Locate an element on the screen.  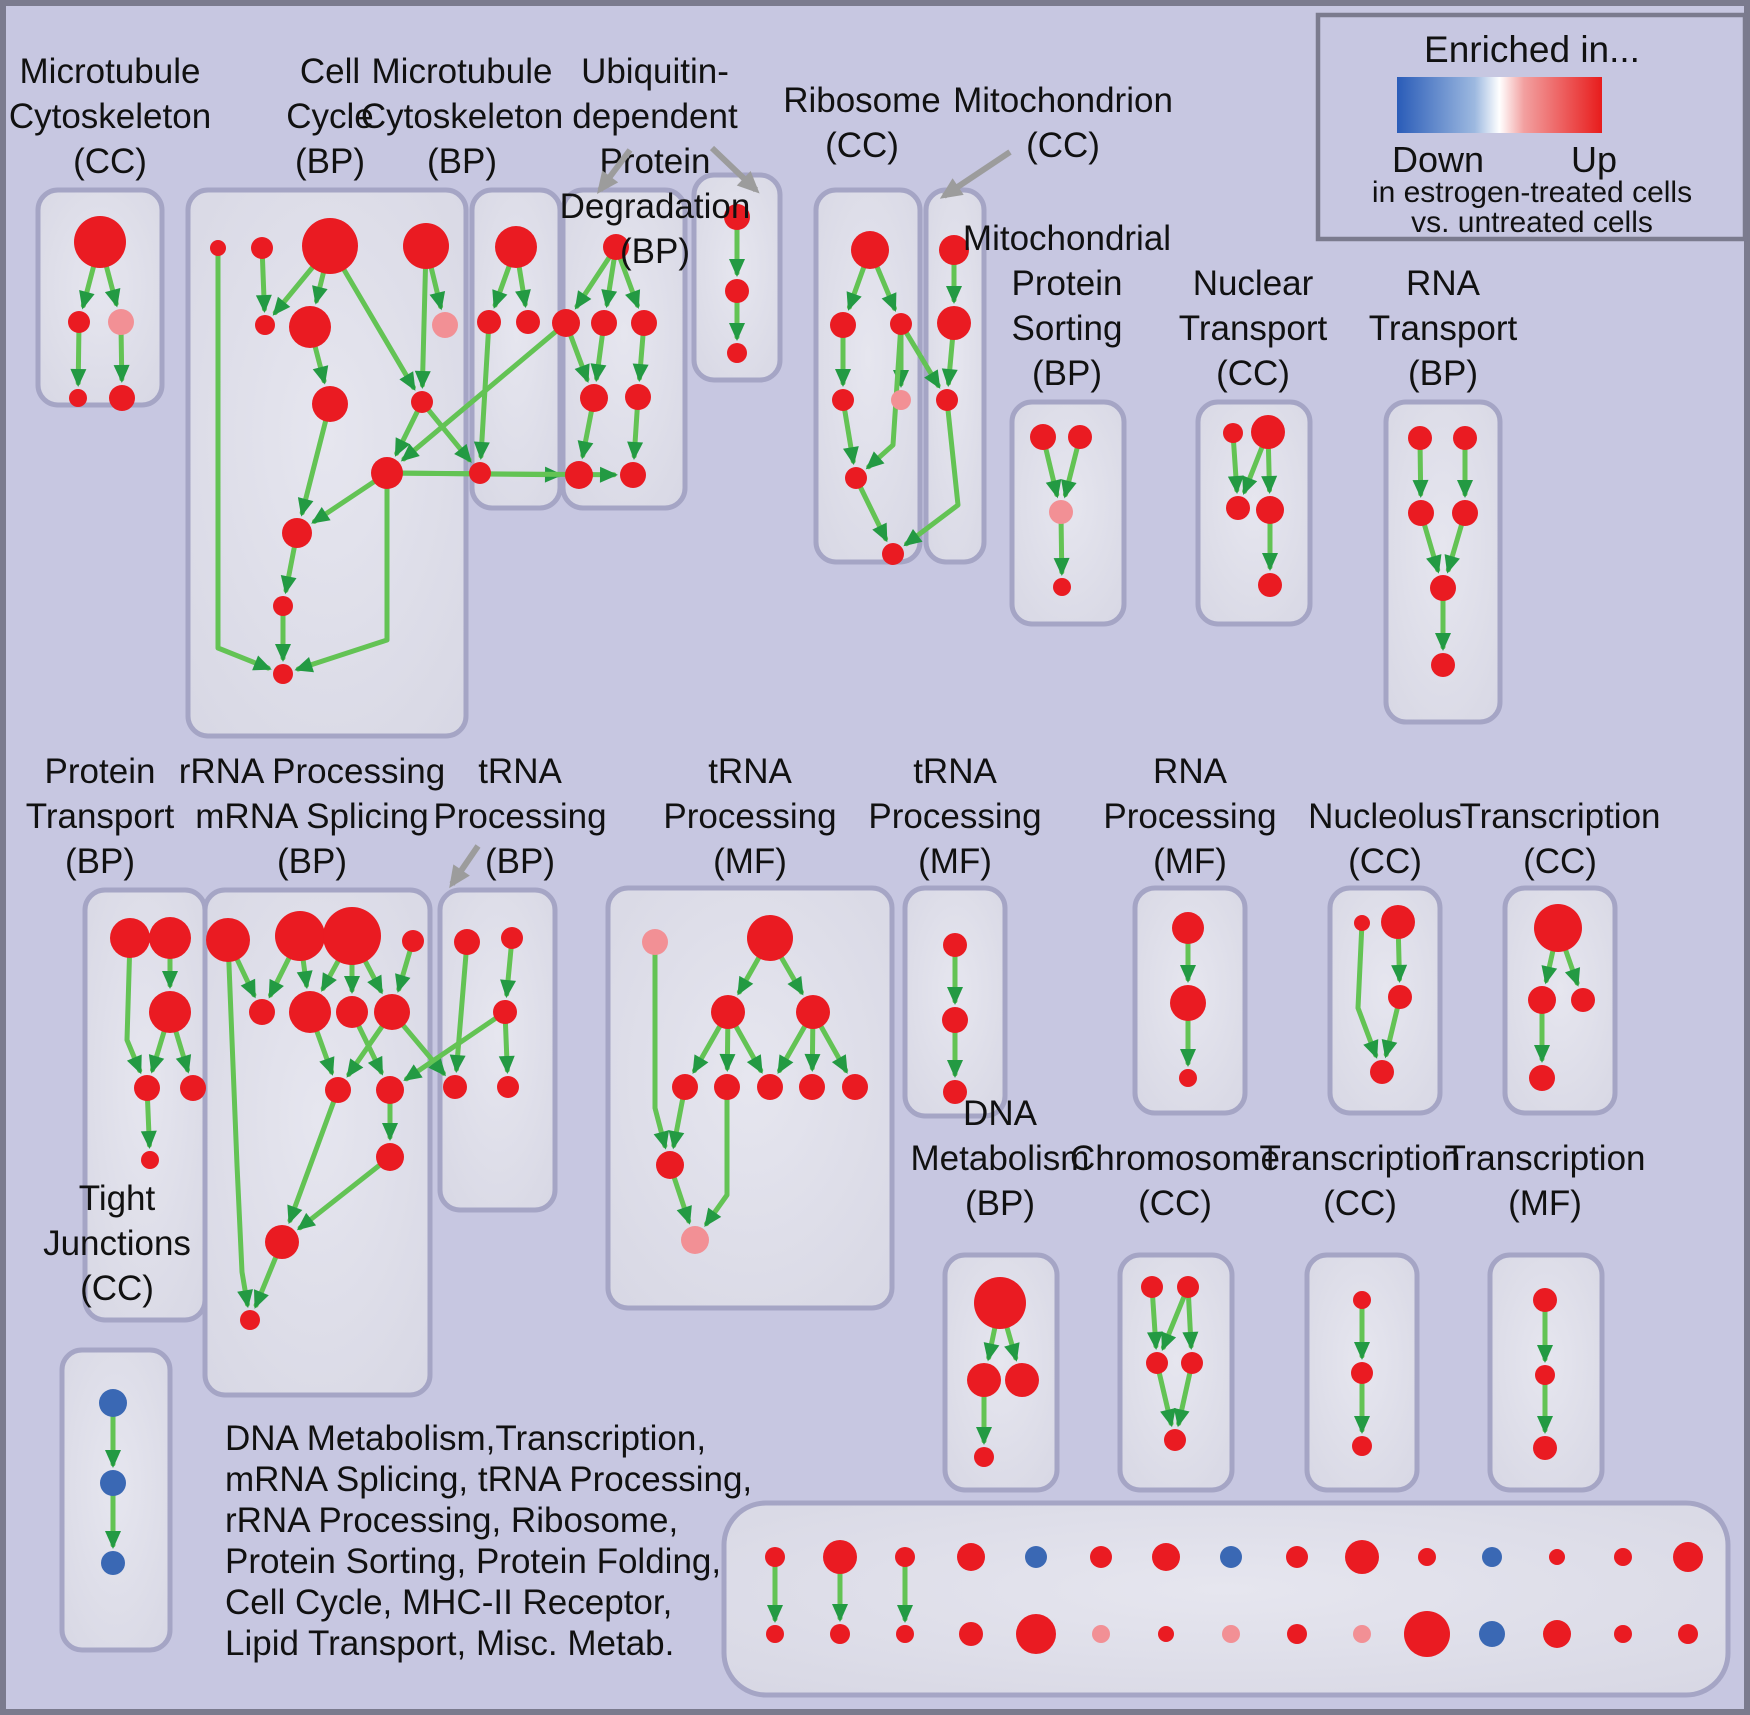
rrna-processing-mrna-splicing-bp-label-line-0: rRNA Processing is located at coordinates (312, 771).